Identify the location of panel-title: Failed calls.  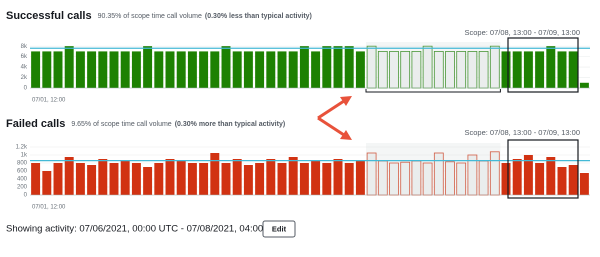
(35, 124).